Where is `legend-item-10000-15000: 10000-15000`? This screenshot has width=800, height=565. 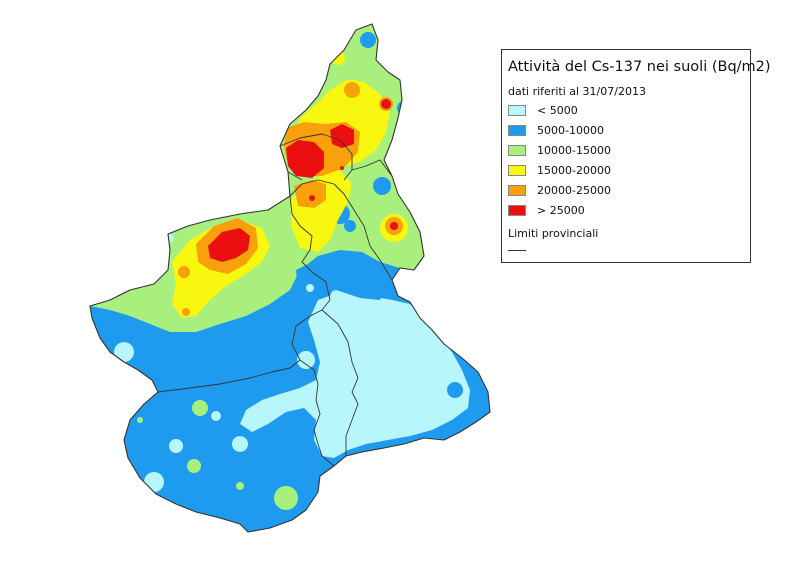
legend-item-10000-15000: 10000-15000 is located at coordinates (623, 151).